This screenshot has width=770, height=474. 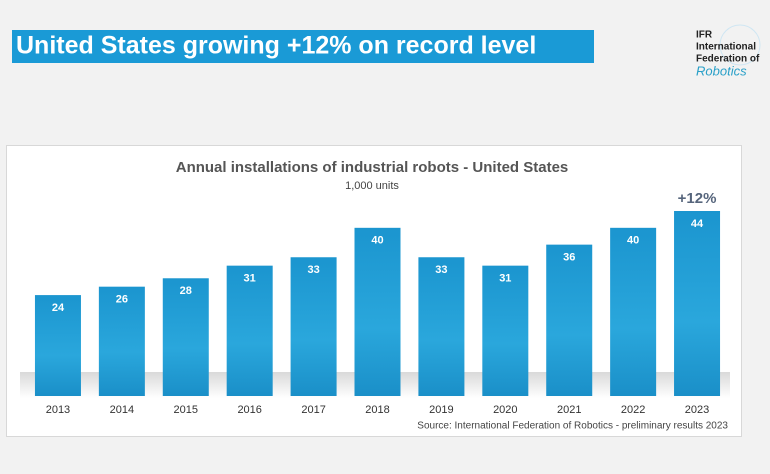 What do you see at coordinates (704, 35) in the screenshot?
I see `logo-text: IFR` at bounding box center [704, 35].